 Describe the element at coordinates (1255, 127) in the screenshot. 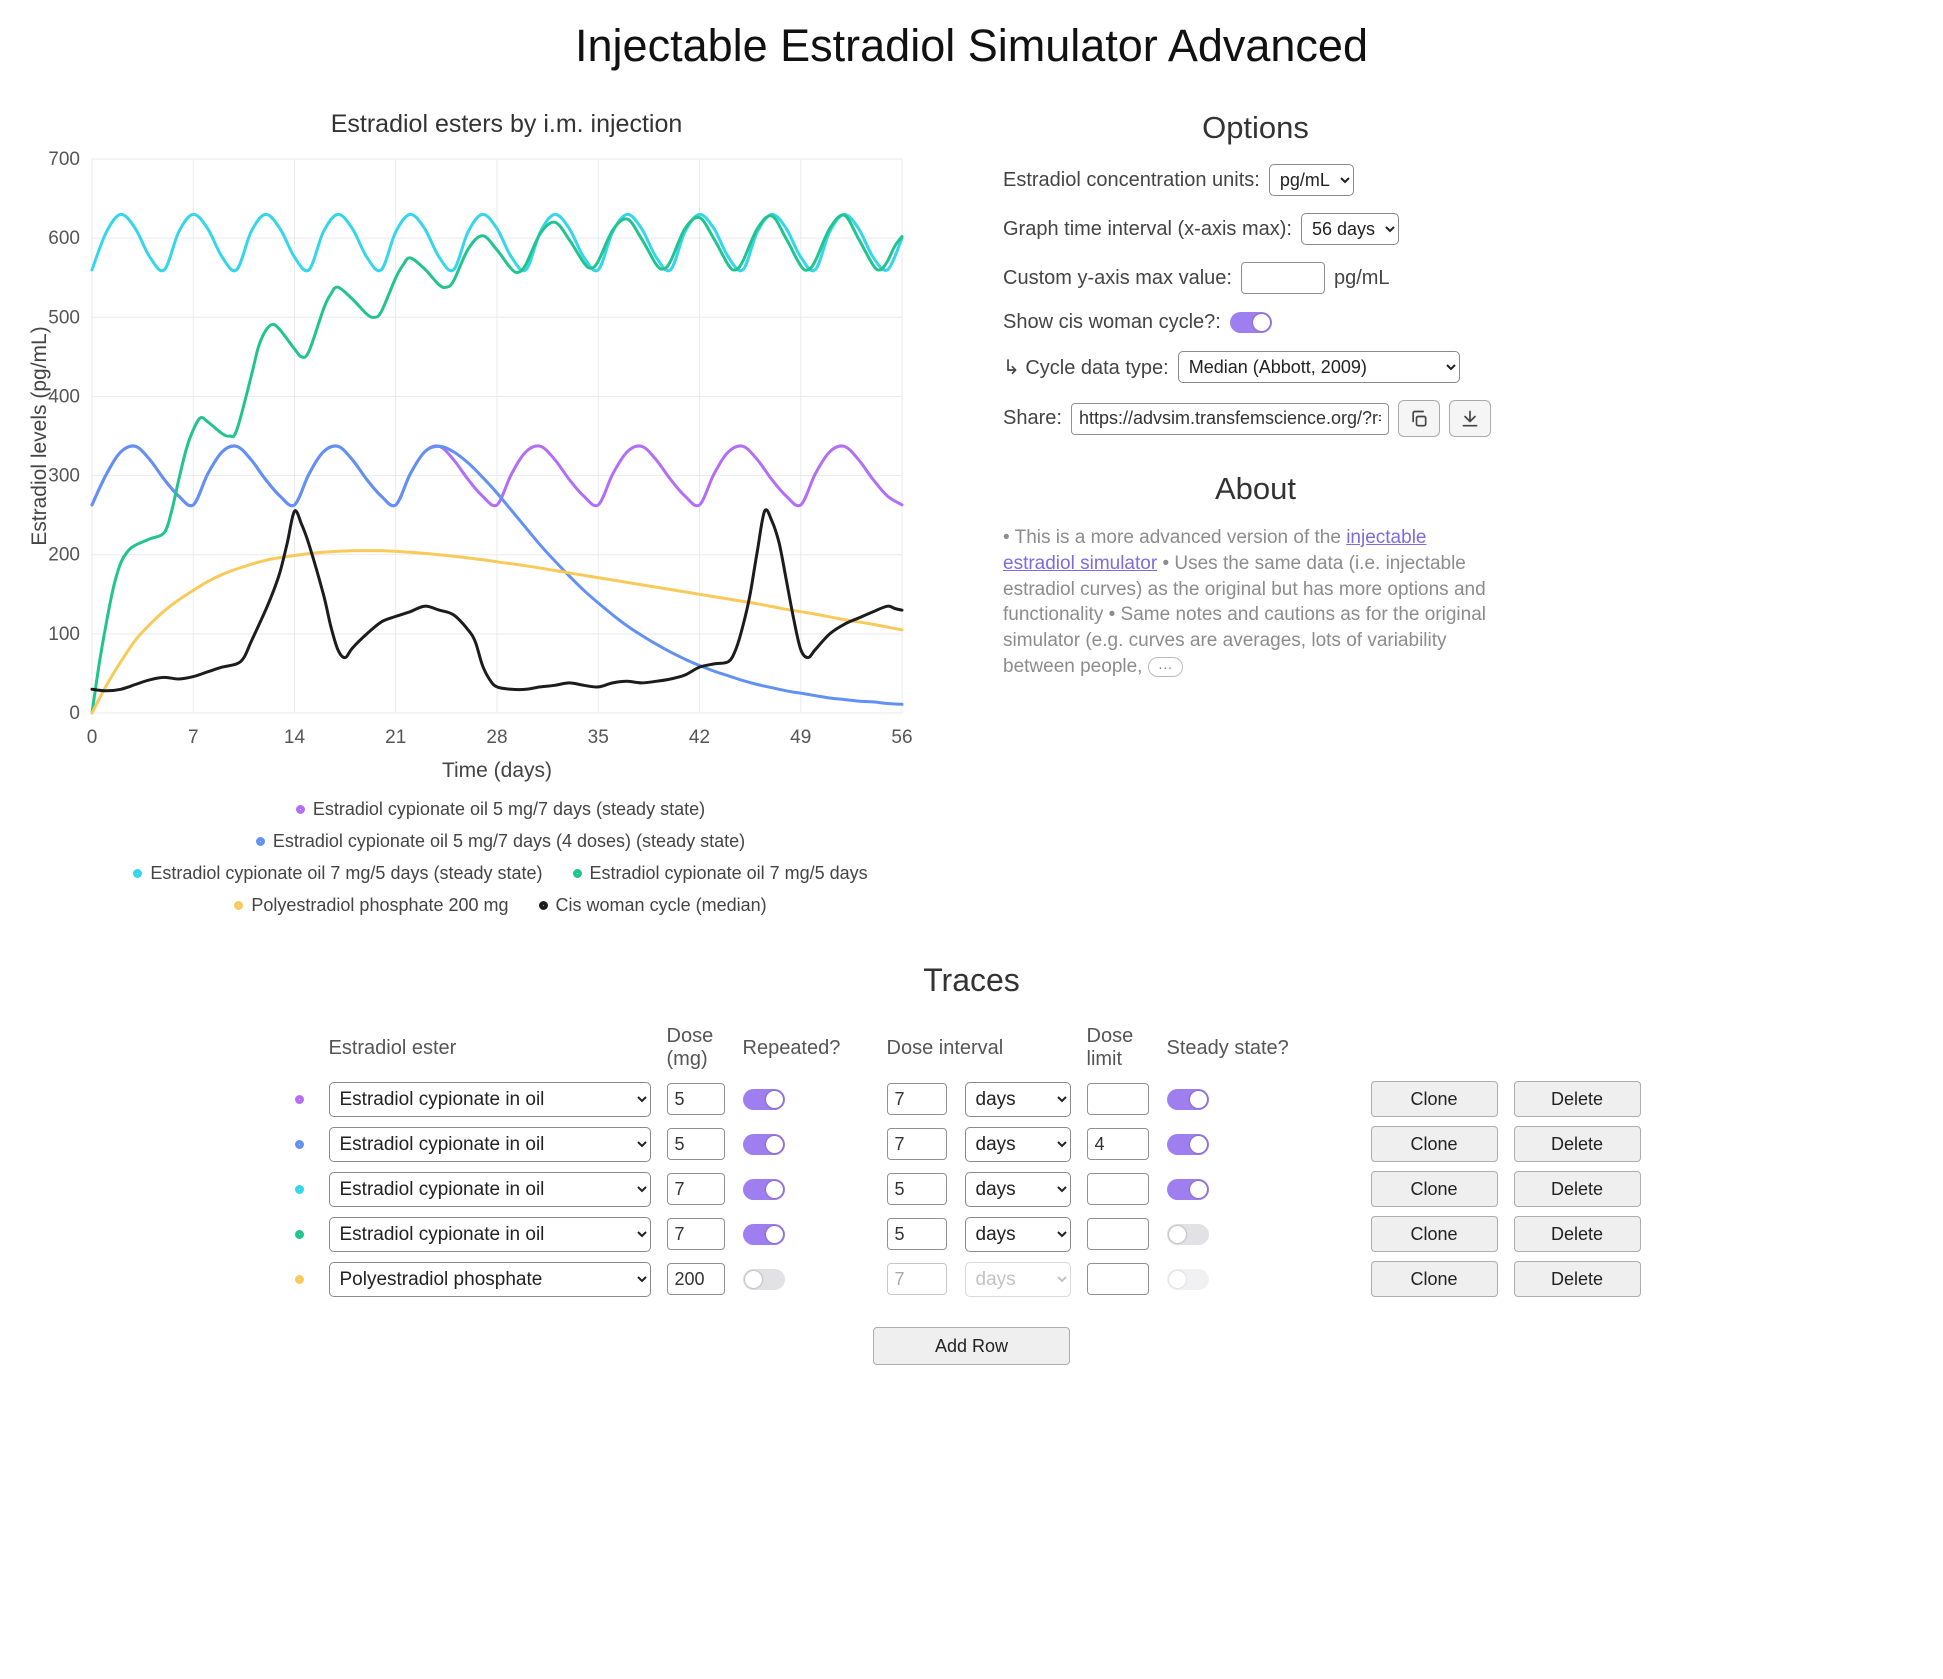

I see `options-heading: Options` at that location.